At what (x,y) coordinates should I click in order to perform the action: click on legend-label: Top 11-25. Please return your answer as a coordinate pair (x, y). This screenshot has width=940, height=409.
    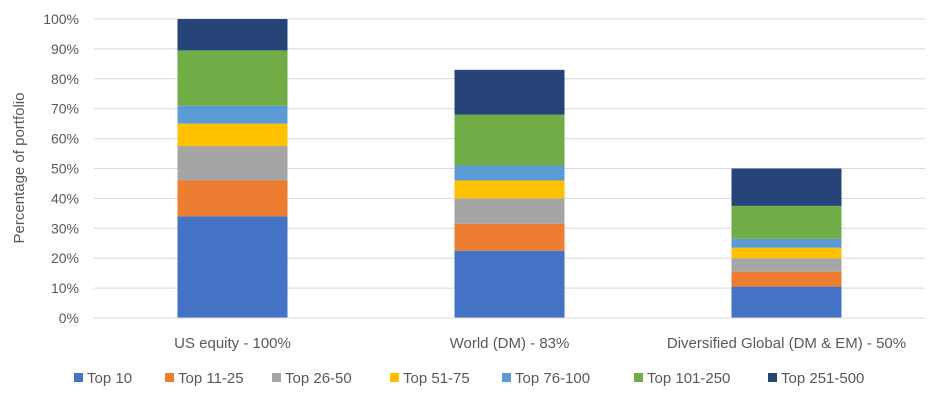
    Looking at the image, I should click on (211, 378).